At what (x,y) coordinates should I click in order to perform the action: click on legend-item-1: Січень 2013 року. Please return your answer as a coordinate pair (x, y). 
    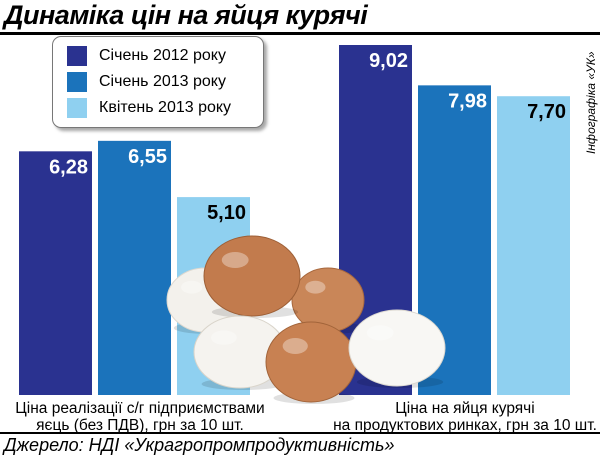
    Looking at the image, I should click on (165, 82).